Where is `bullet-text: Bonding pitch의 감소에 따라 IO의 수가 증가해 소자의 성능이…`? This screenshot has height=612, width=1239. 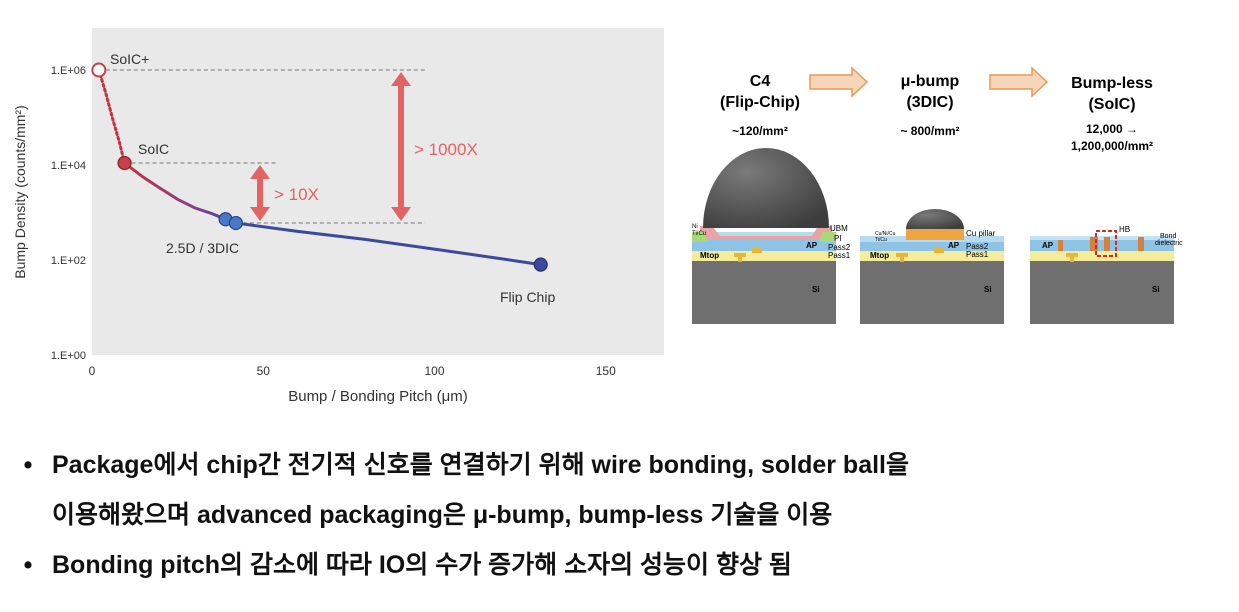
bullet-text: Bonding pitch의 감소에 따라 IO의 수가 증가해 소자의 성능이… is located at coordinates (422, 565).